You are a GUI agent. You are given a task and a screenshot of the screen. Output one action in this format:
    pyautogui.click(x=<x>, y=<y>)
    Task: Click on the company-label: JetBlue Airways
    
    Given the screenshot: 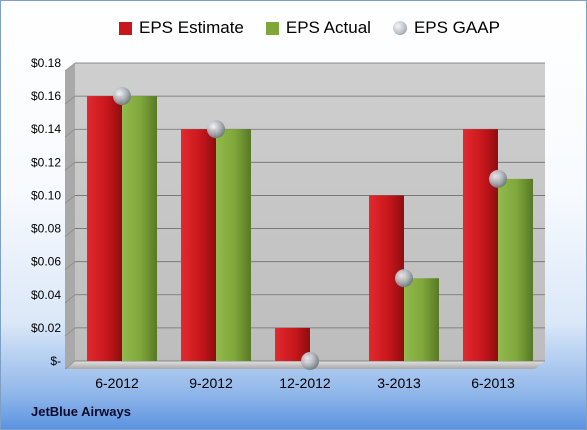 What is the action you would take?
    pyautogui.click(x=81, y=411)
    